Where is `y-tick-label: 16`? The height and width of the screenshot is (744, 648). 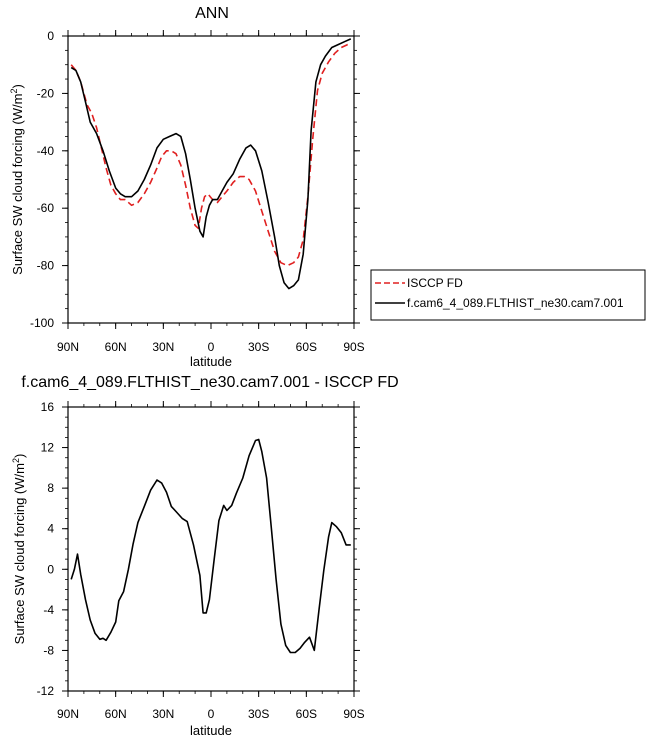 y-tick-label: 16 is located at coordinates (48, 407).